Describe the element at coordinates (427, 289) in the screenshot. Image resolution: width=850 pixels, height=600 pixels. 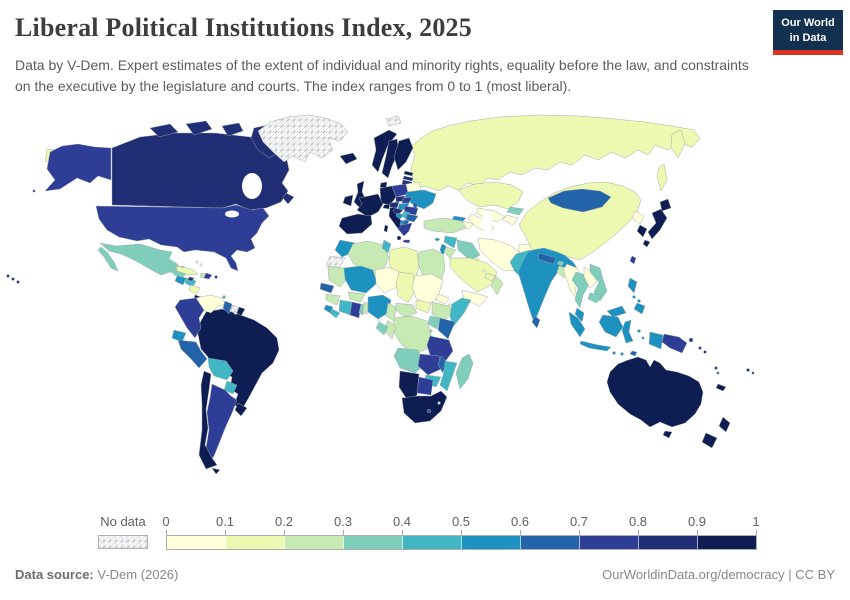
I see `country-sudan` at that location.